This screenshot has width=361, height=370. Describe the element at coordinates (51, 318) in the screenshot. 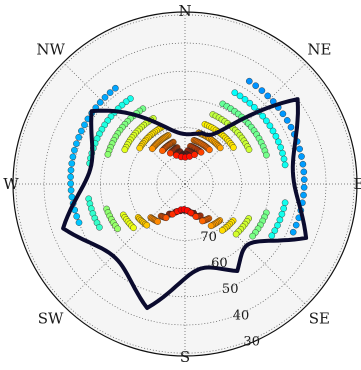

I see `compass-label-sw: SW` at that location.